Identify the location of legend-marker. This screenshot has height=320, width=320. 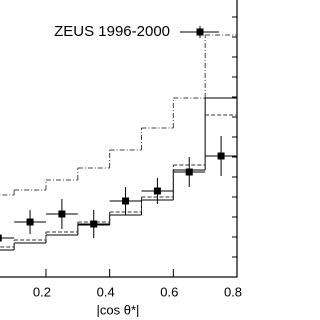
(200, 32).